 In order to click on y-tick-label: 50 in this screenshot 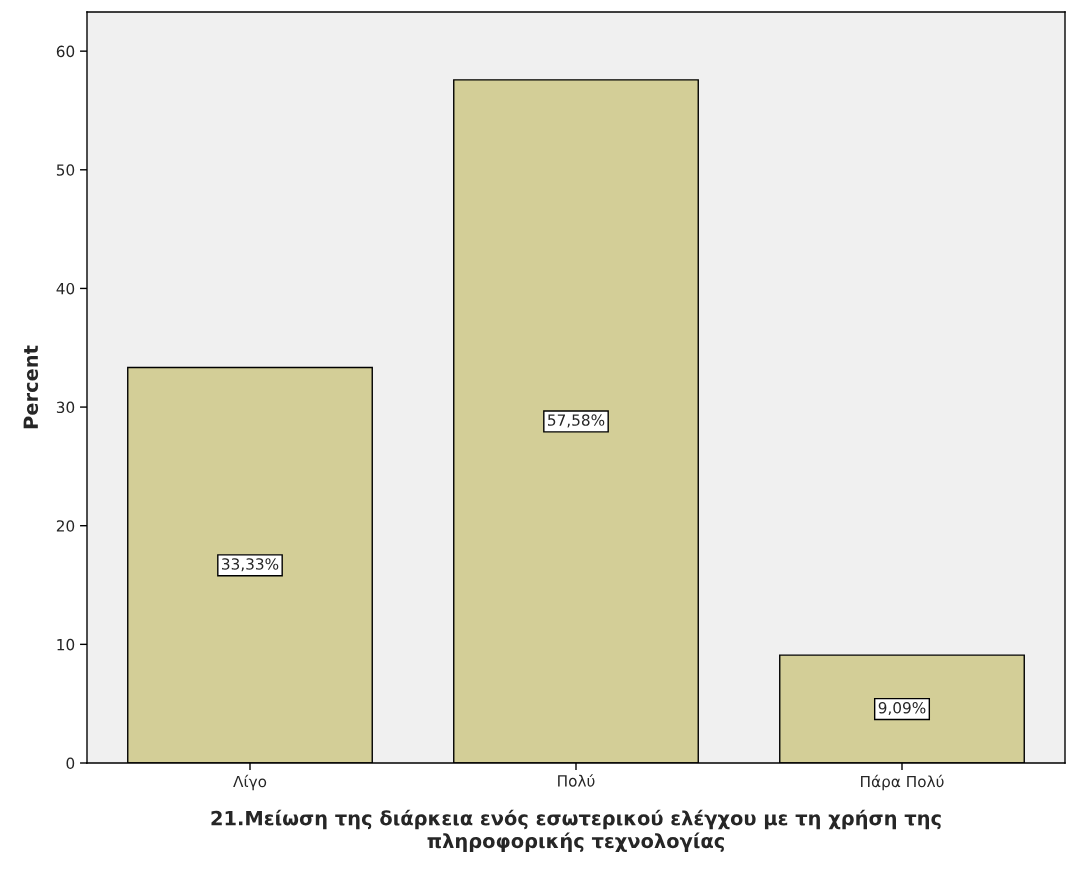, I will do `click(65, 170)`.